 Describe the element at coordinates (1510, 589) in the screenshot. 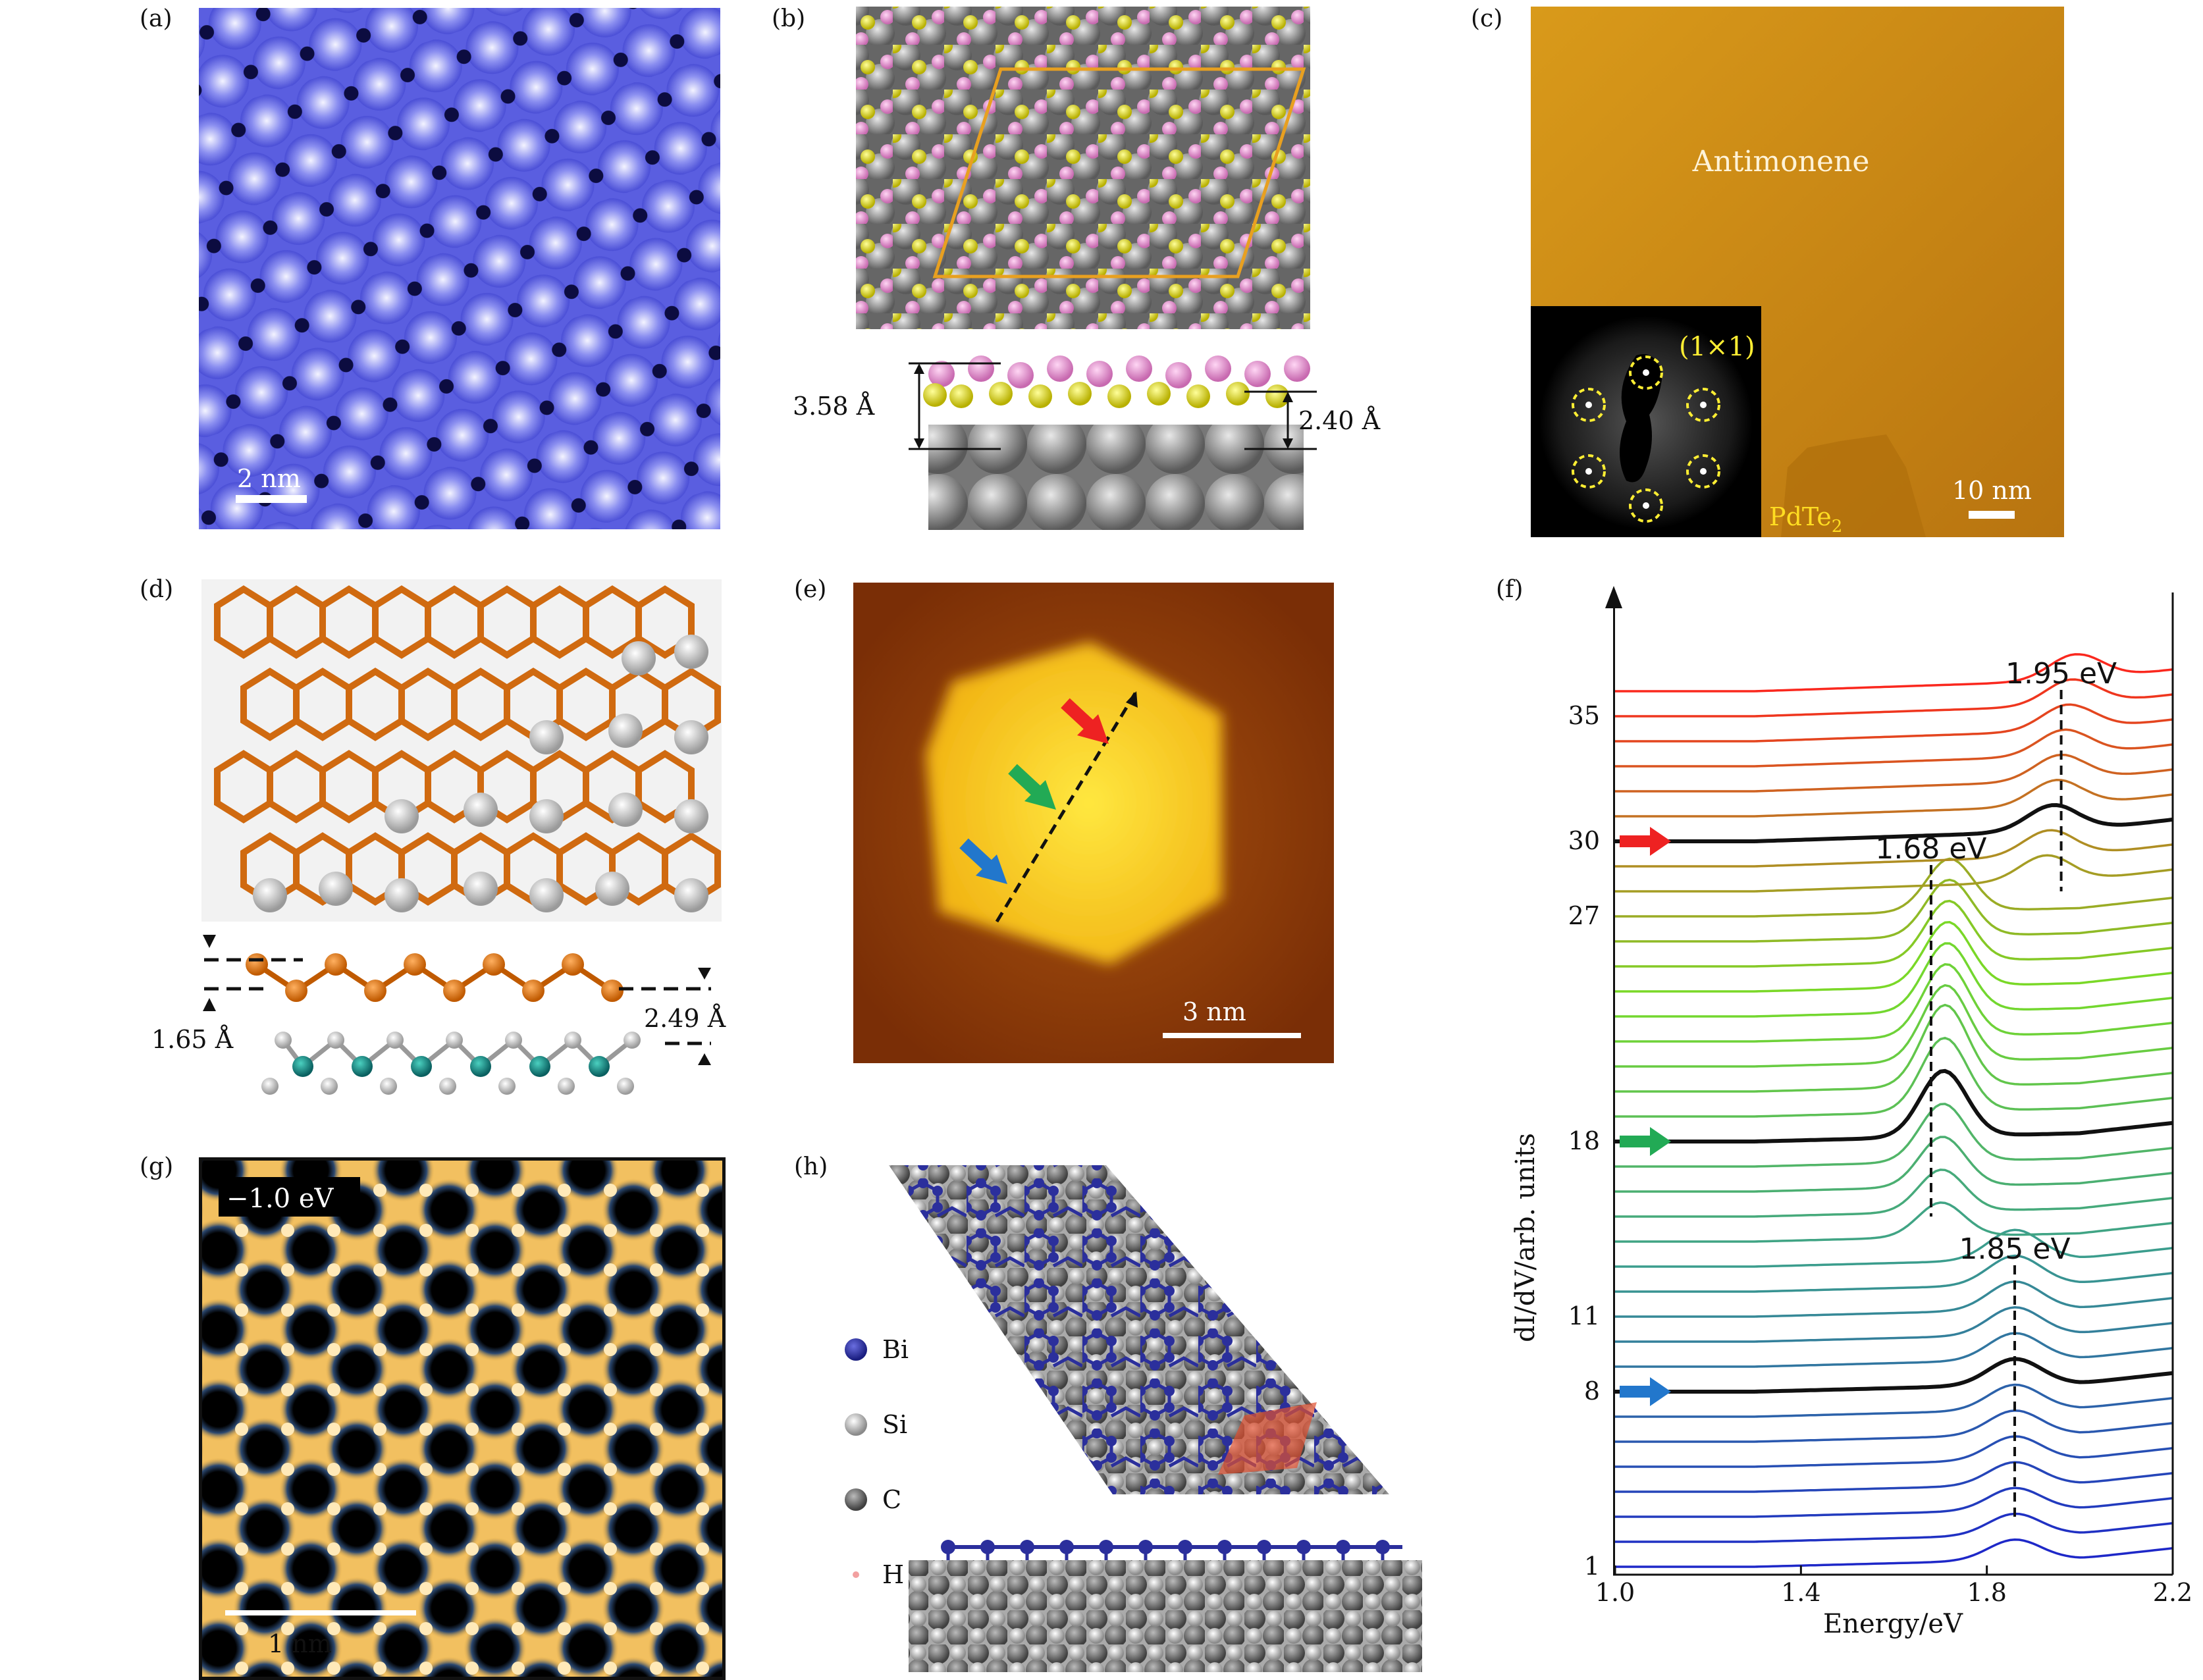

I see `label-f: (f)` at that location.